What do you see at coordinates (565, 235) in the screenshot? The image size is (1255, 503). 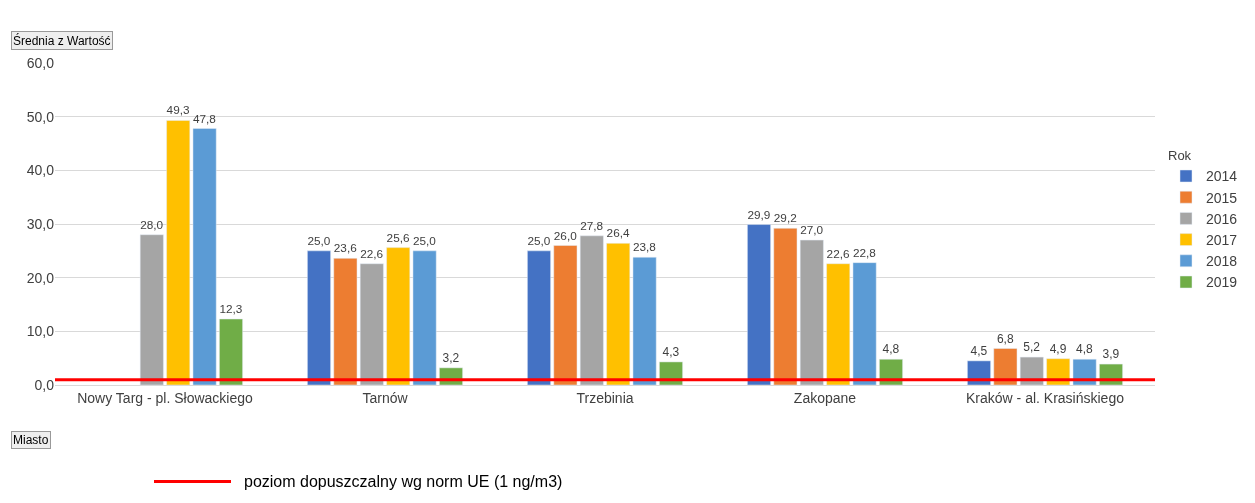 I see `data-label: 26,0` at bounding box center [565, 235].